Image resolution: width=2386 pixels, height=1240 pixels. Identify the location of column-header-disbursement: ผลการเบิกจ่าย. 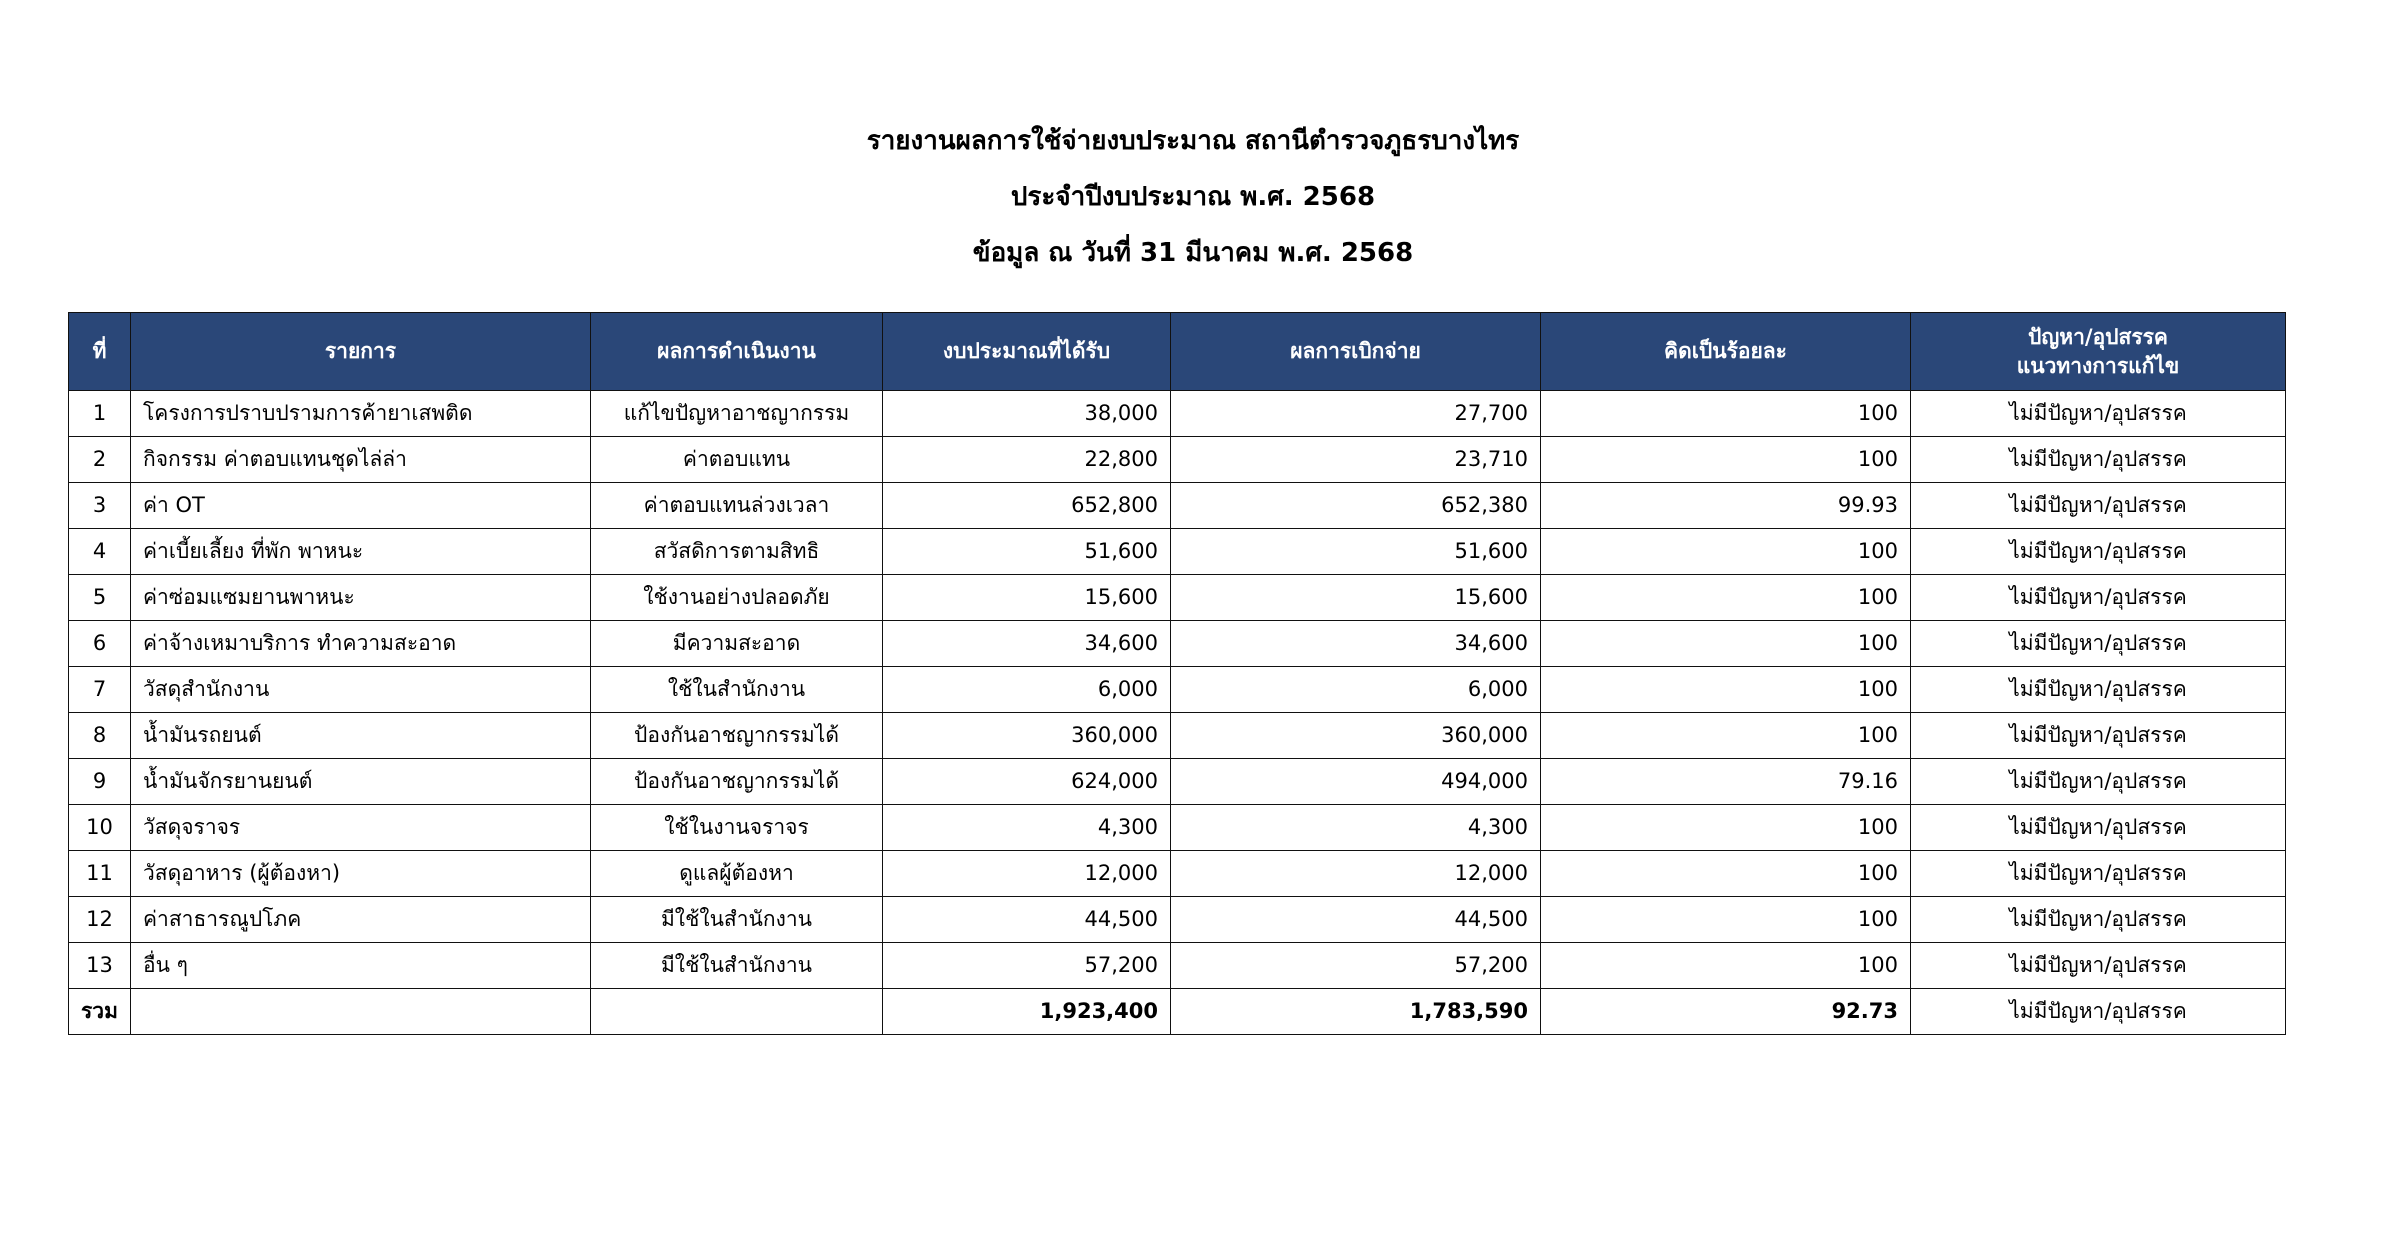
(1355, 351).